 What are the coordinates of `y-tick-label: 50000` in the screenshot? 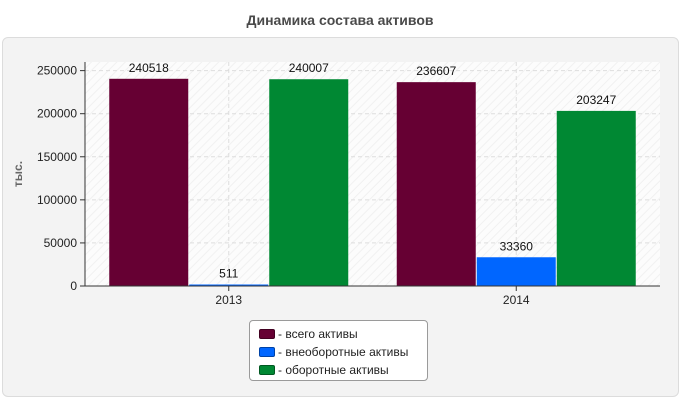 It's located at (61, 243).